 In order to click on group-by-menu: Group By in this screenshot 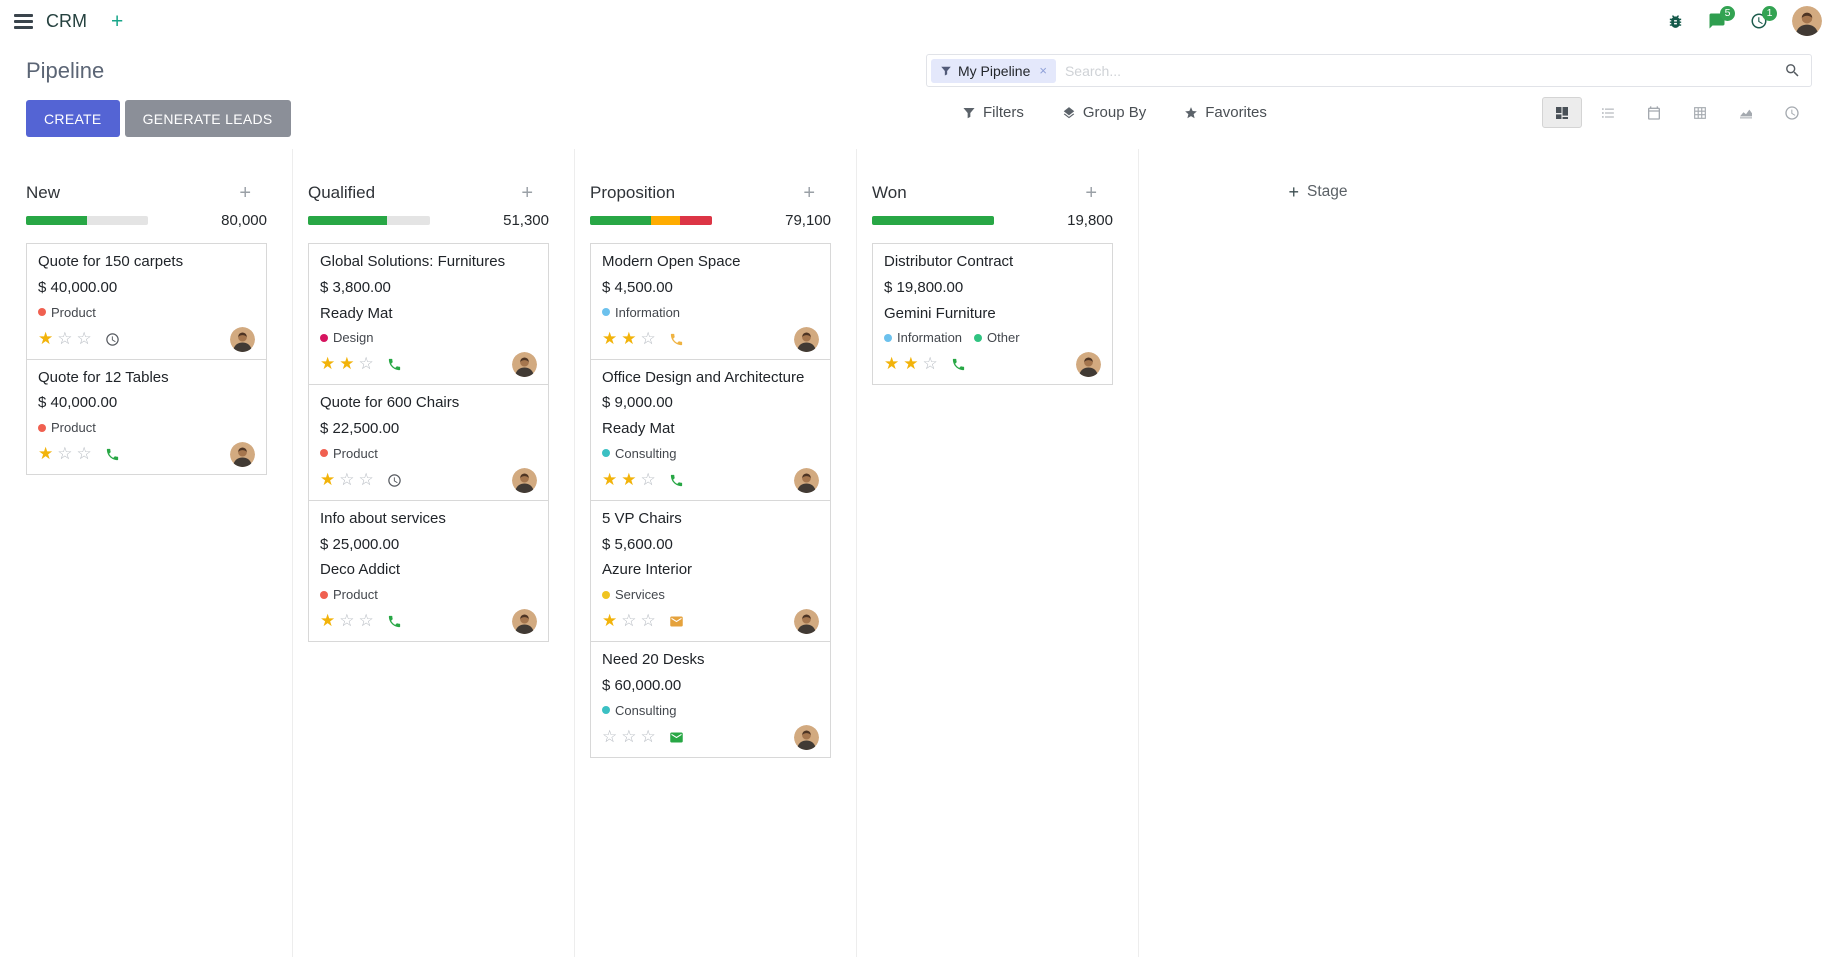, I will do `click(1104, 112)`.